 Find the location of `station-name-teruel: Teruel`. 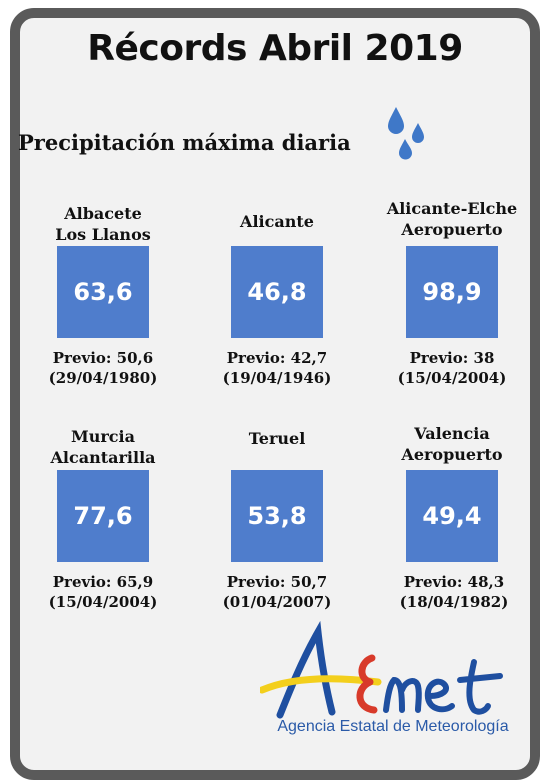

station-name-teruel: Teruel is located at coordinates (277, 438).